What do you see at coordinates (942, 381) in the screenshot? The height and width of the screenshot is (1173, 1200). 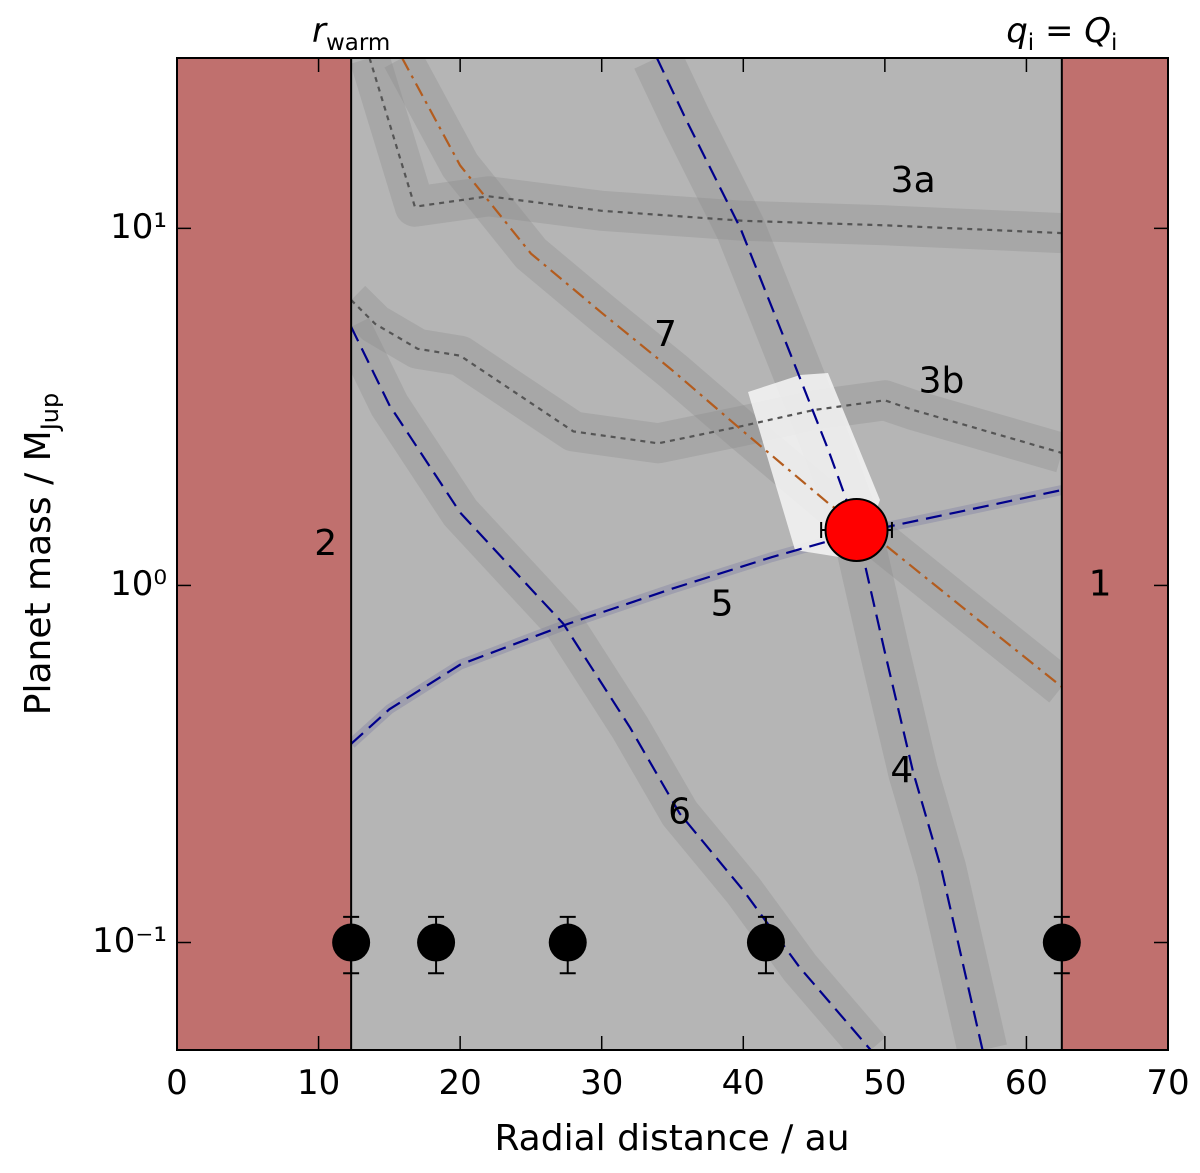 I see `curve-label: 3b` at bounding box center [942, 381].